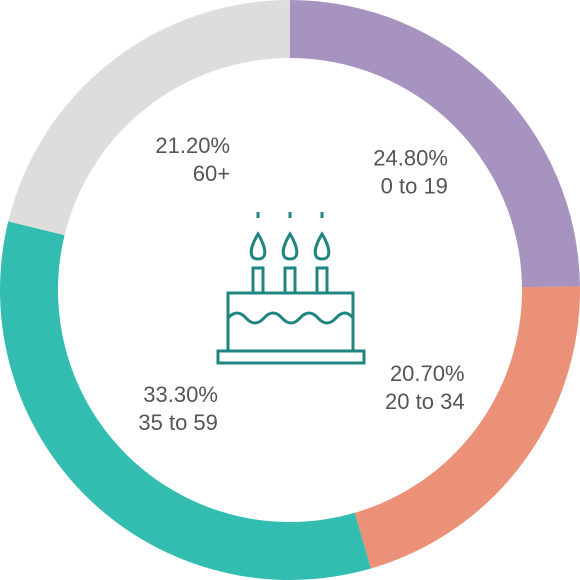 This screenshot has height=580, width=580. Describe the element at coordinates (410, 157) in the screenshot. I see `value-label: 24.80%` at that location.